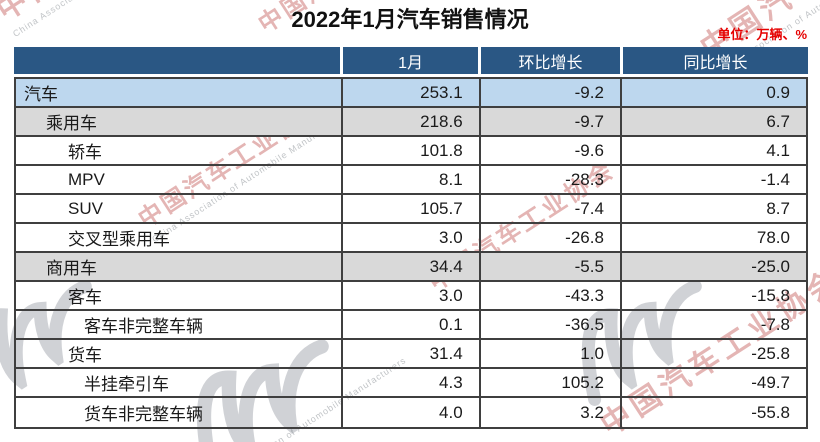 The image size is (820, 442). Describe the element at coordinates (551, 412) in the screenshot. I see `cell-value: 3.2` at that location.